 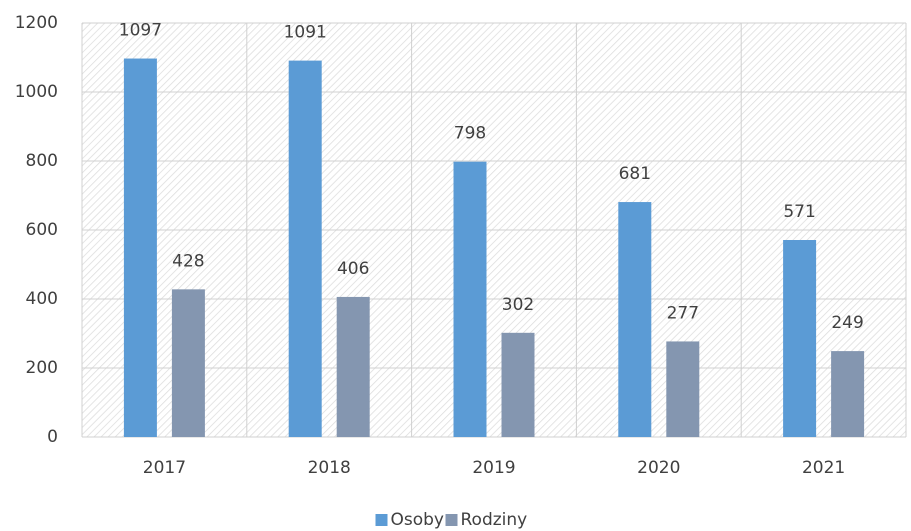 What do you see at coordinates (188, 261) in the screenshot?
I see `value-label: 428` at bounding box center [188, 261].